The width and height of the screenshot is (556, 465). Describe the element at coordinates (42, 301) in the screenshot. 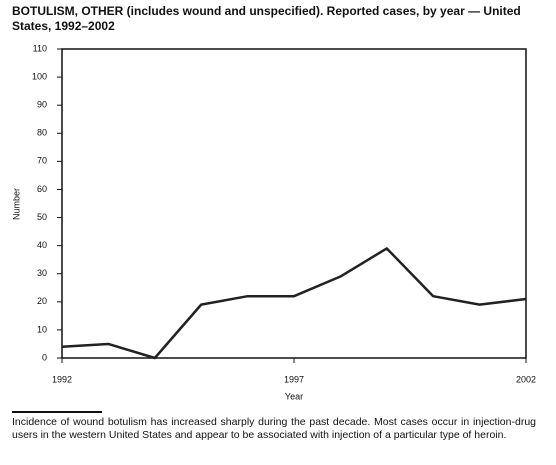

I see `y-tick-label: 20` at that location.